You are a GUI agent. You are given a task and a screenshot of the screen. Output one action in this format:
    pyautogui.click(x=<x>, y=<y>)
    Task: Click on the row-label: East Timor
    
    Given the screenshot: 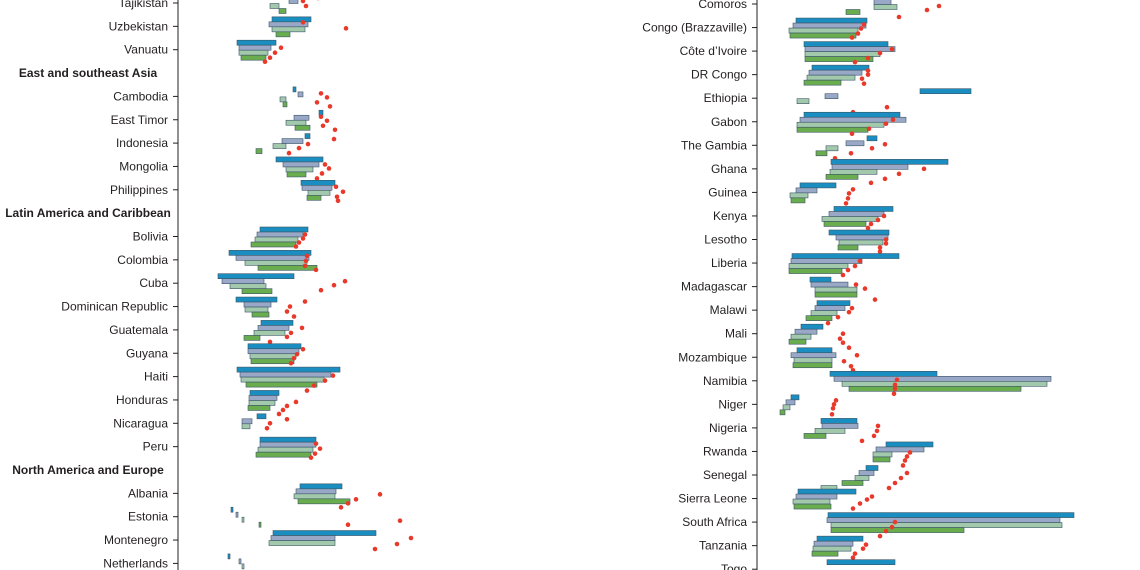 What is the action you would take?
    pyautogui.click(x=139, y=120)
    